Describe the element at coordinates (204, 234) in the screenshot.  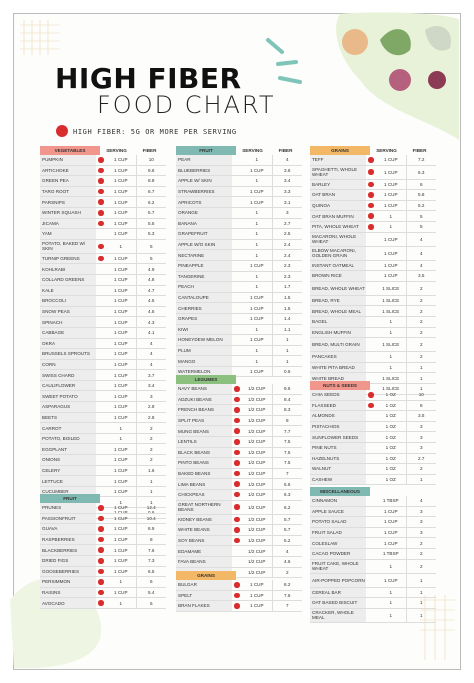
I see `food-name: GRAPEFRUIT` at that location.